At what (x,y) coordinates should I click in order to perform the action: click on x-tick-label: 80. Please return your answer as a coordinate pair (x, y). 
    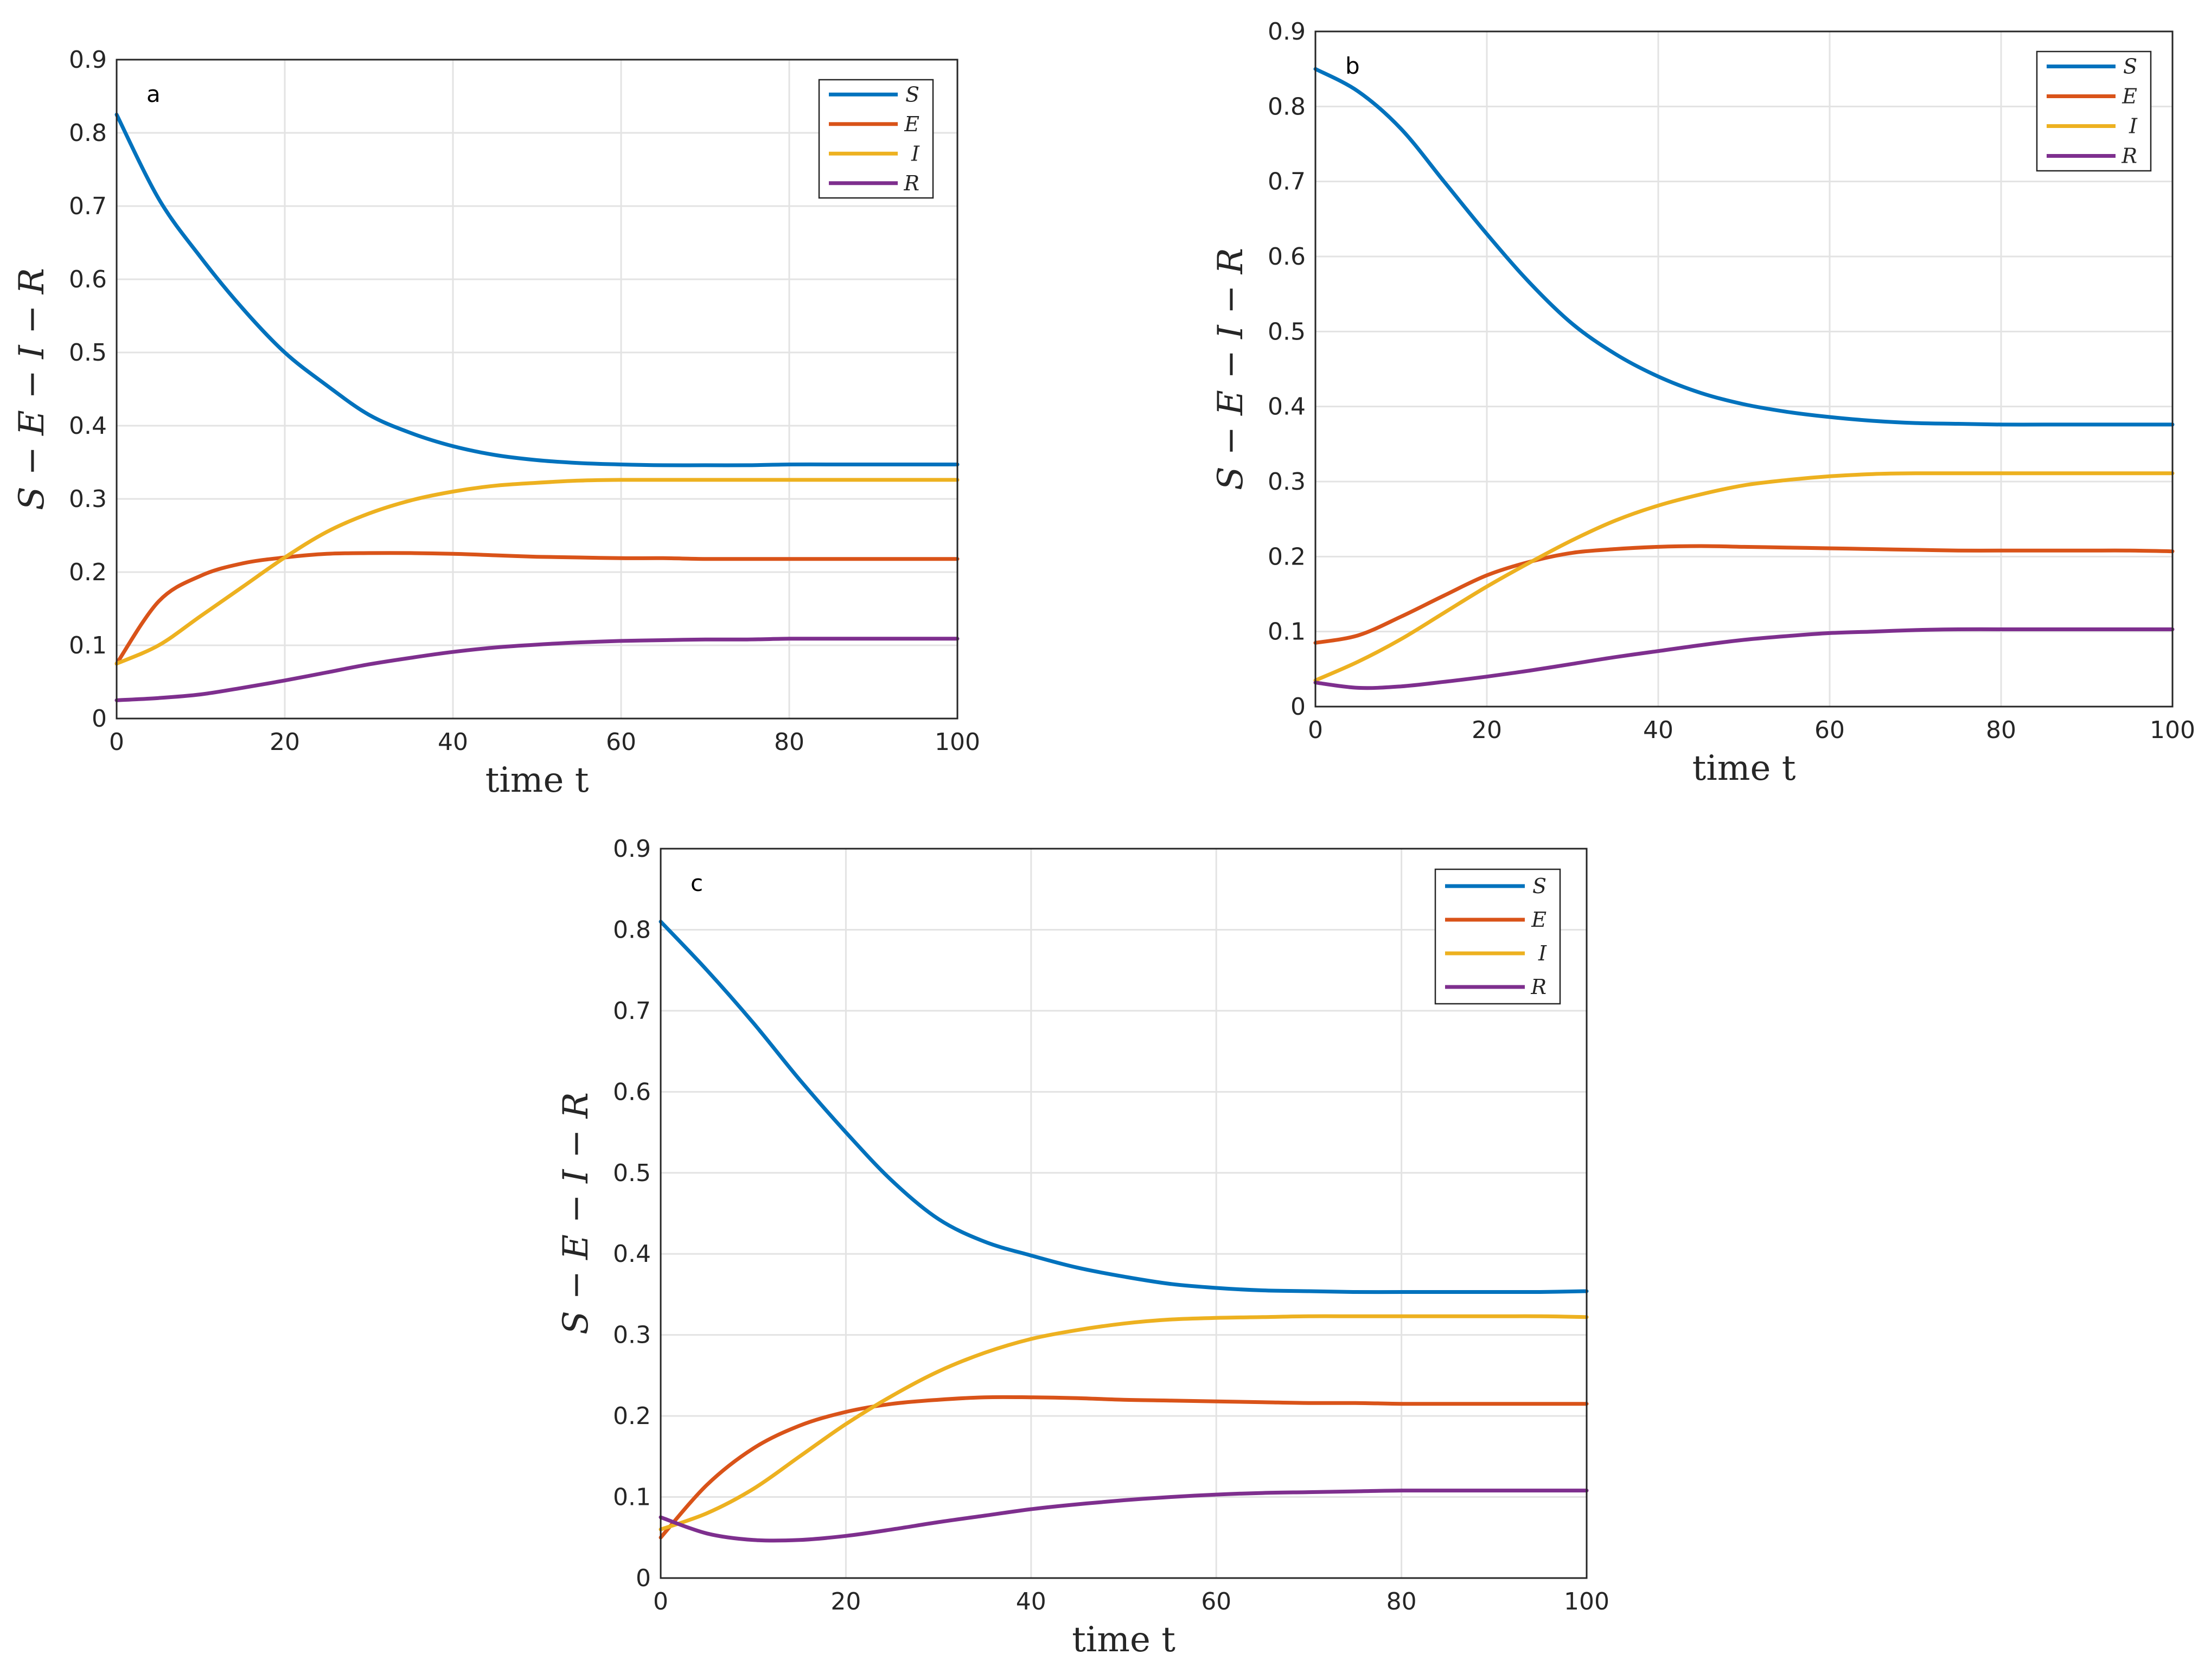
    Looking at the image, I should click on (789, 742).